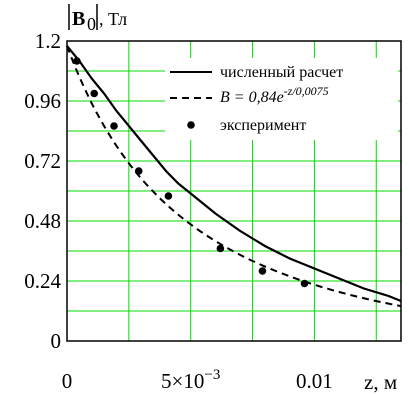  I want to click on legend-marker-dot, so click(191, 125).